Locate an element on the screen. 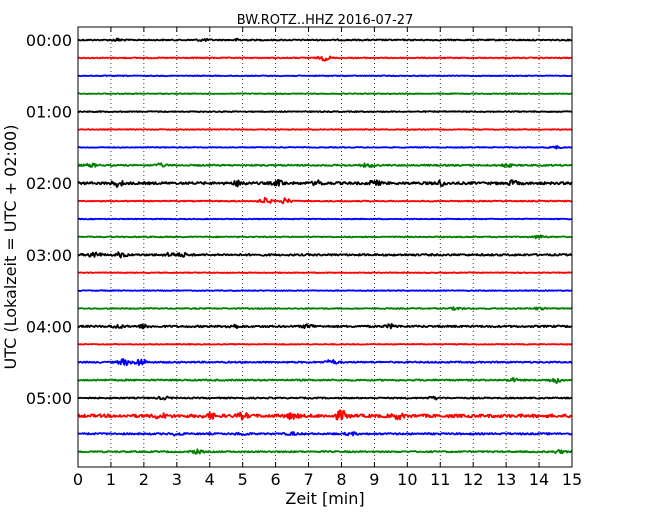  x-tick-label: 10 is located at coordinates (407, 479).